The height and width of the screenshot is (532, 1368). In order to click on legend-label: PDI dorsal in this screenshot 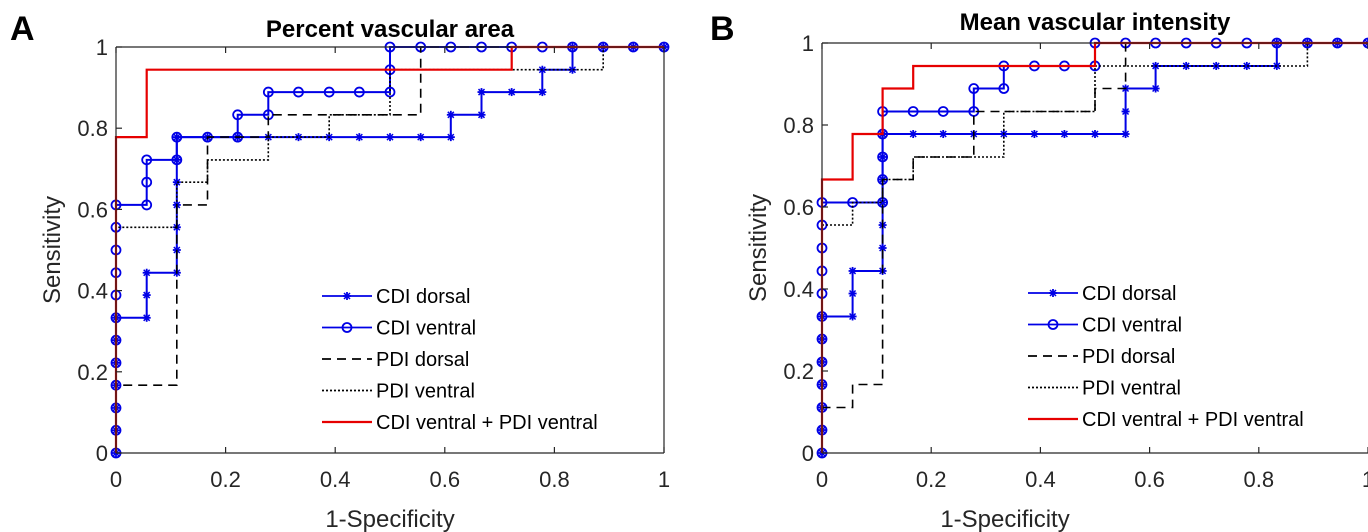, I will do `click(422, 360)`.